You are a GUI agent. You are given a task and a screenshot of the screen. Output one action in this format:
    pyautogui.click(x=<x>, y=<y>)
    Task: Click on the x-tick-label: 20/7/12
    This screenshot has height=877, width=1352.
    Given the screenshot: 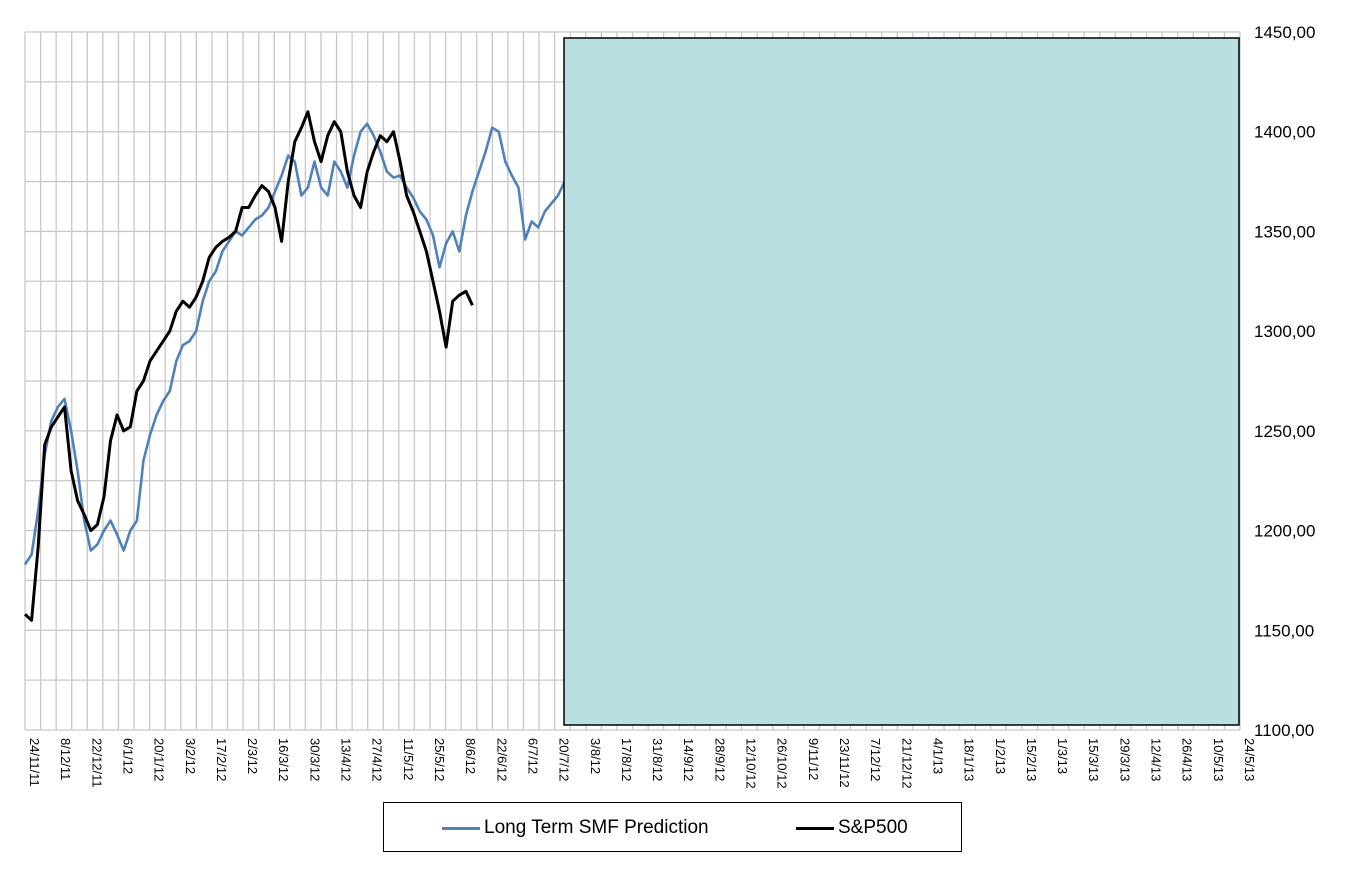 What is the action you would take?
    pyautogui.click(x=564, y=759)
    